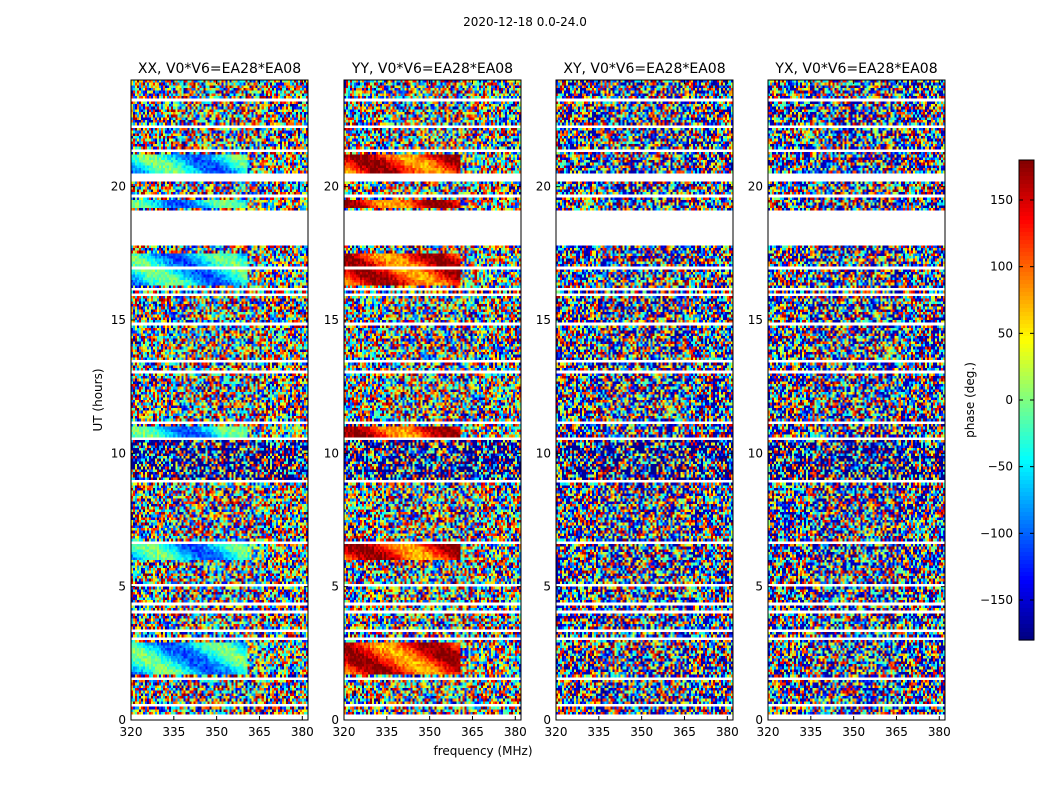 The height and width of the screenshot is (800, 1050). Describe the element at coordinates (1005, 333) in the screenshot. I see `colorbar-tick-label: 50` at that location.